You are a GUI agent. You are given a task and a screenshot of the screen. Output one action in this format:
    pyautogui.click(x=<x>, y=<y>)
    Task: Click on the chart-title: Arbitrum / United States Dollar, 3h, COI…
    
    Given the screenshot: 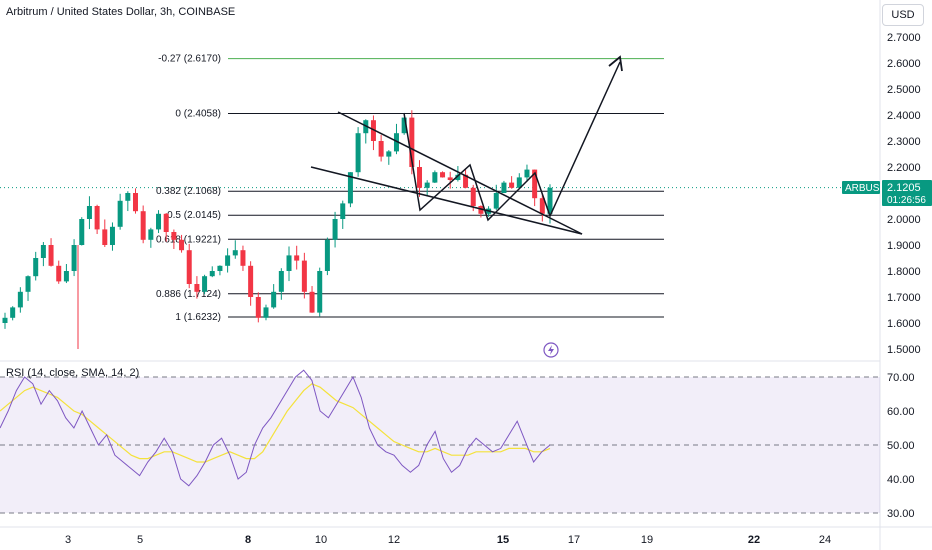 What is the action you would take?
    pyautogui.click(x=121, y=12)
    